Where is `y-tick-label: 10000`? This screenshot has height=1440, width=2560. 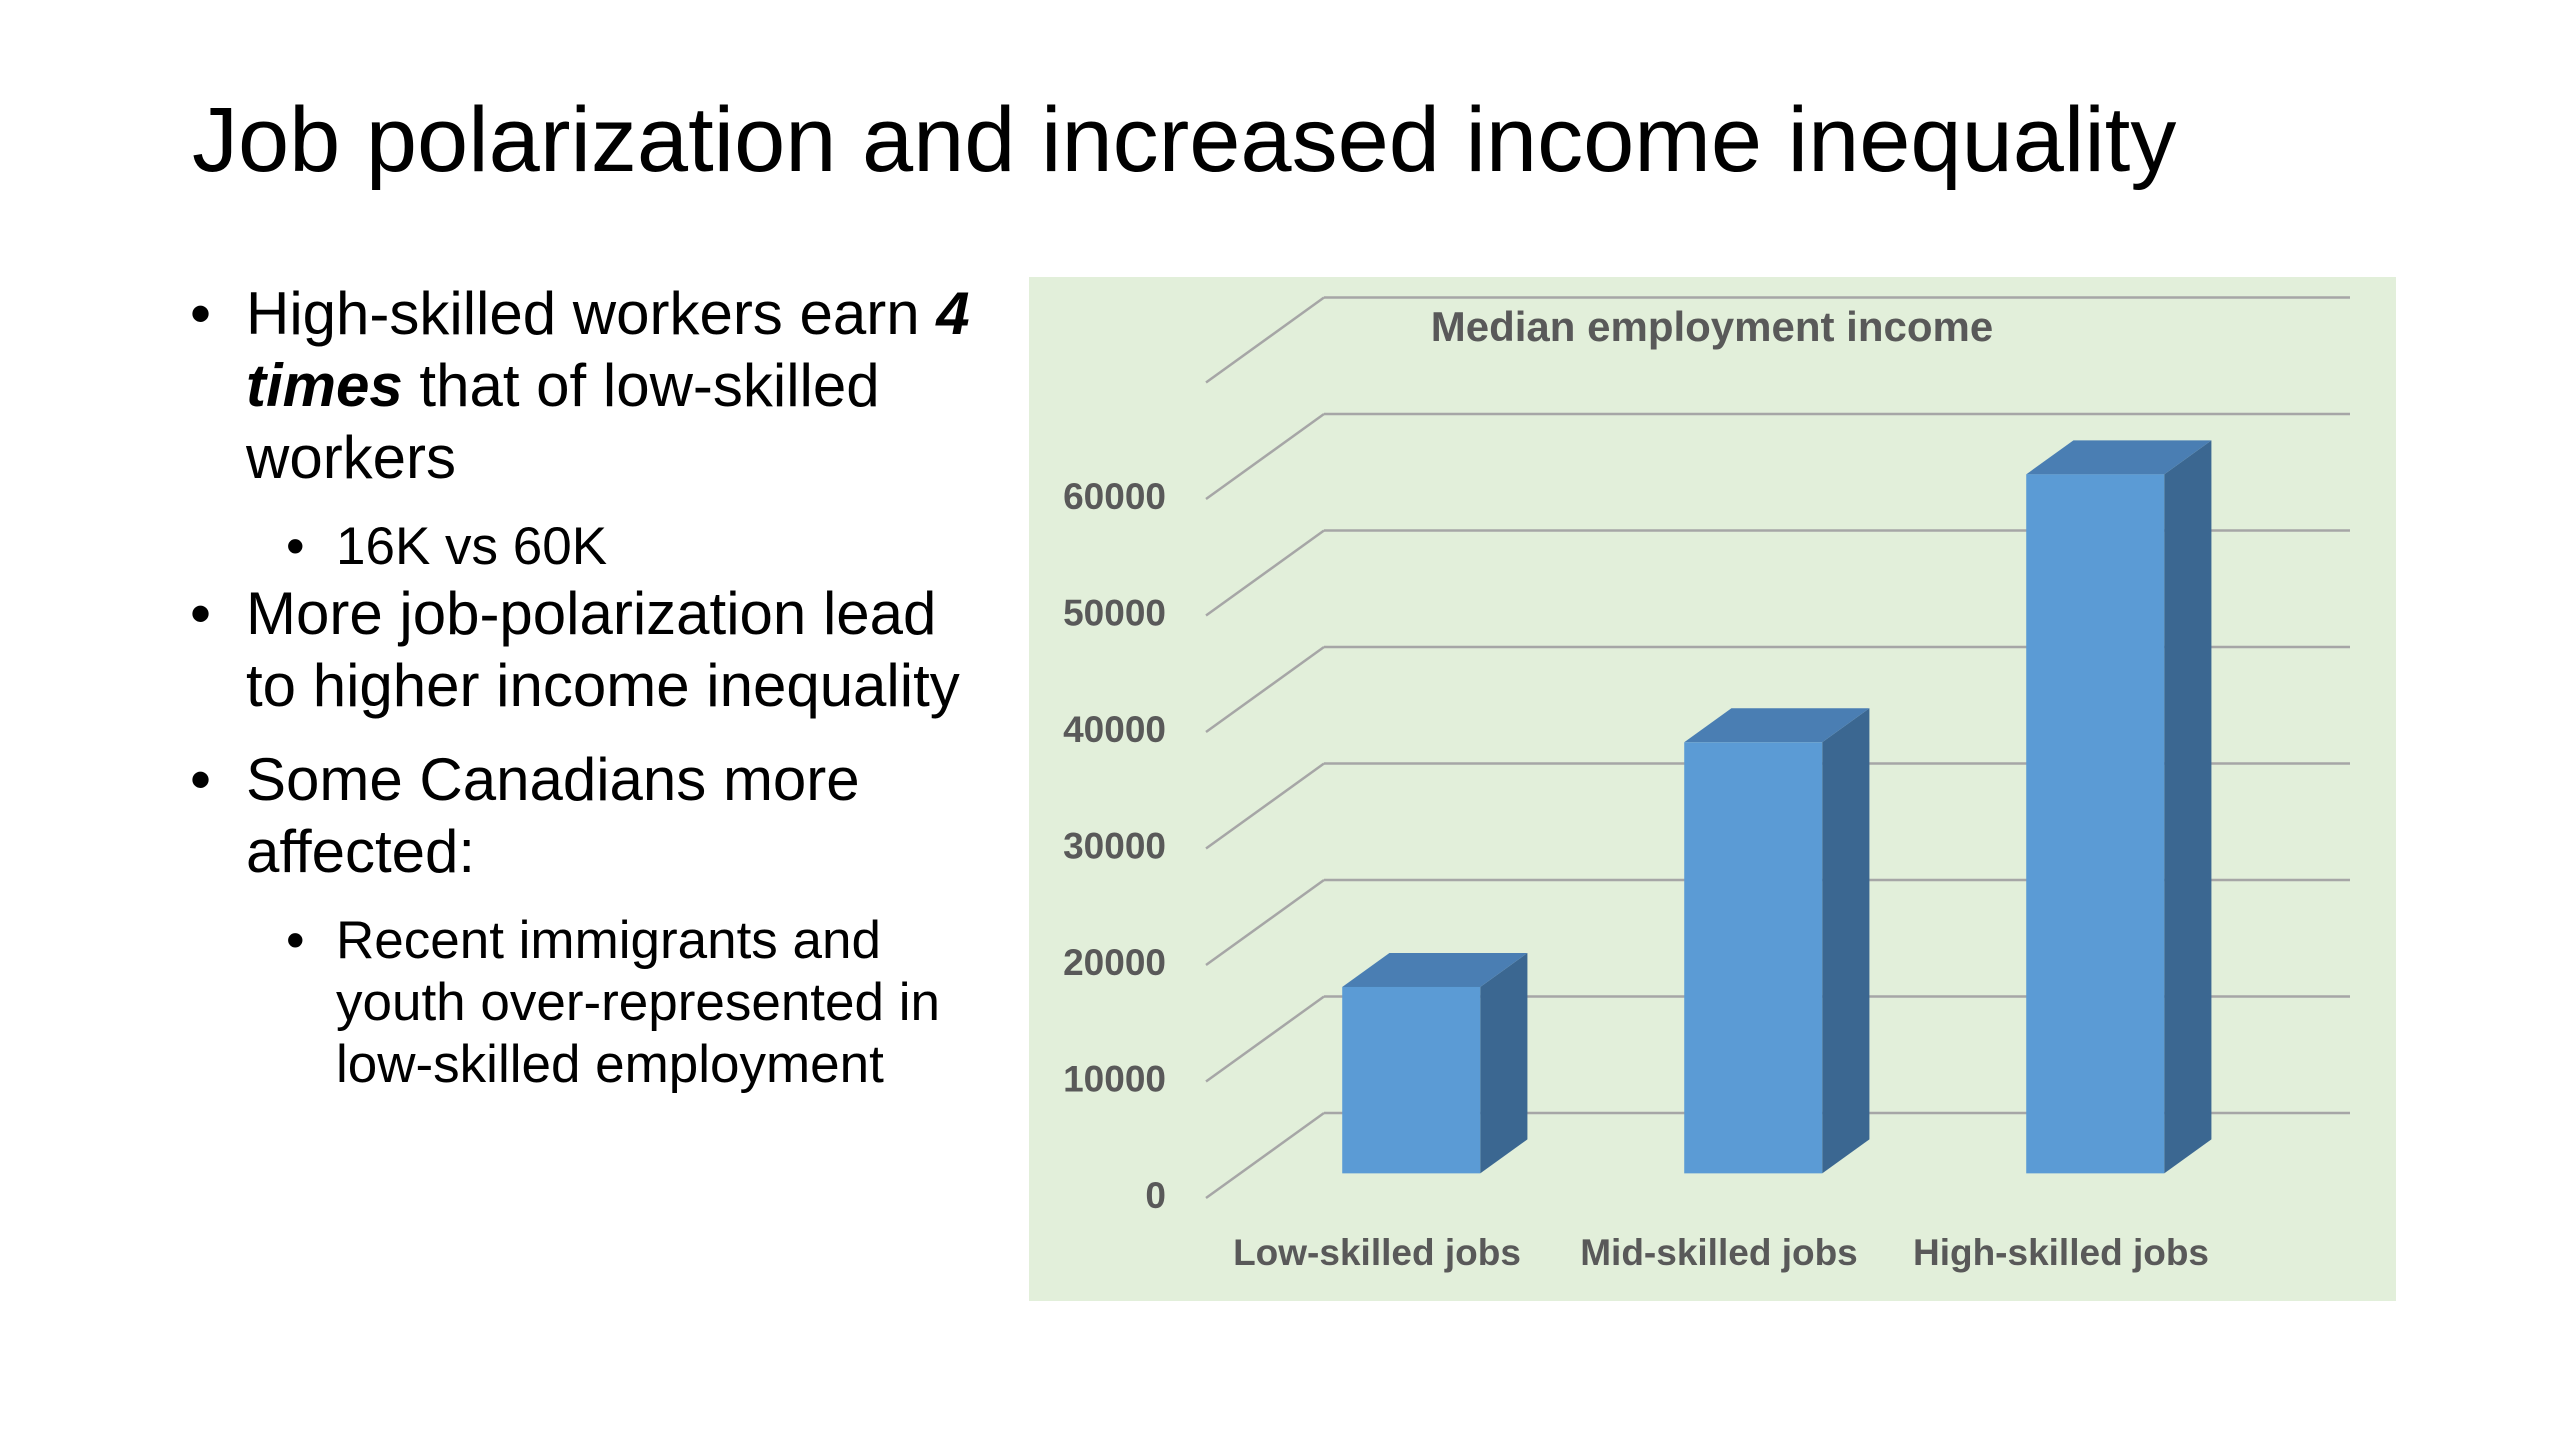 y-tick-label: 10000 is located at coordinates (1114, 1078).